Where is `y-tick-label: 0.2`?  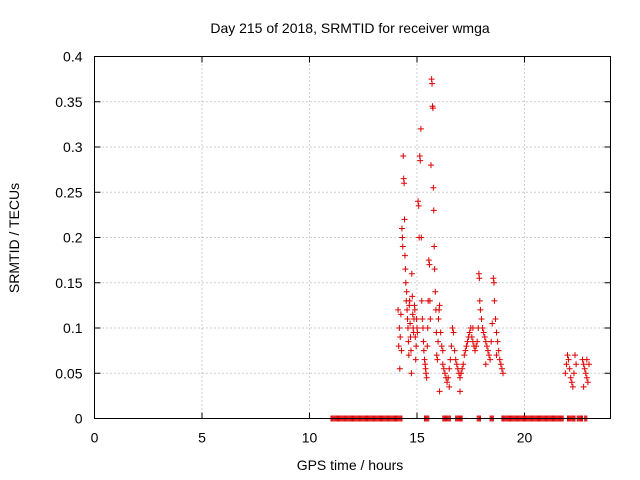
y-tick-label: 0.2 is located at coordinates (73, 238).